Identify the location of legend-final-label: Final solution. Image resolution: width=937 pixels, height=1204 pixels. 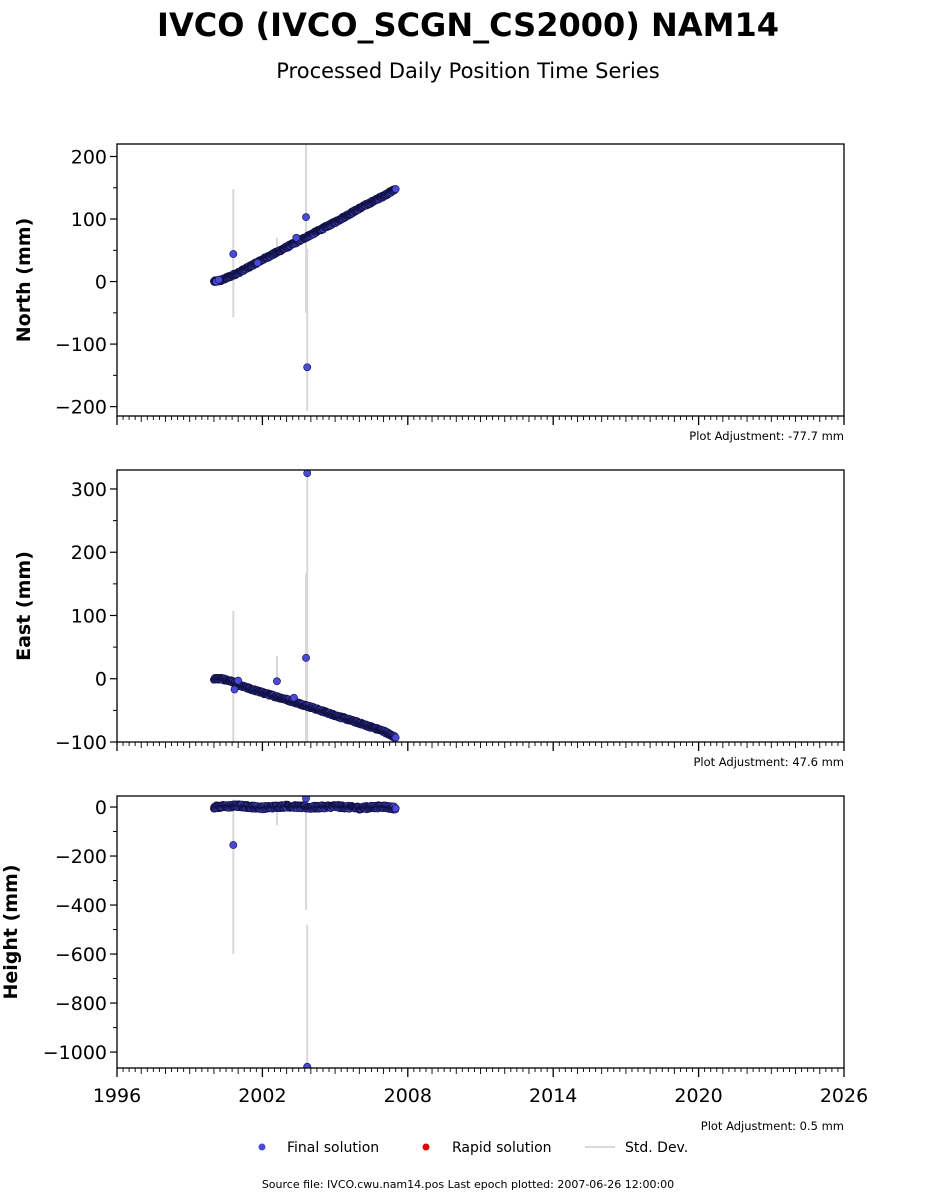
(333, 1148).